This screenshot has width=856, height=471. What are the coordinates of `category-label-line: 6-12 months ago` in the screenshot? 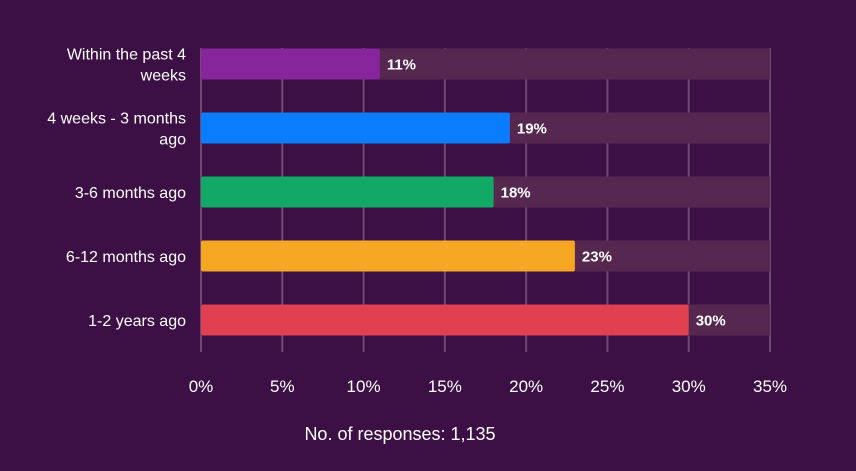 It's located at (126, 257).